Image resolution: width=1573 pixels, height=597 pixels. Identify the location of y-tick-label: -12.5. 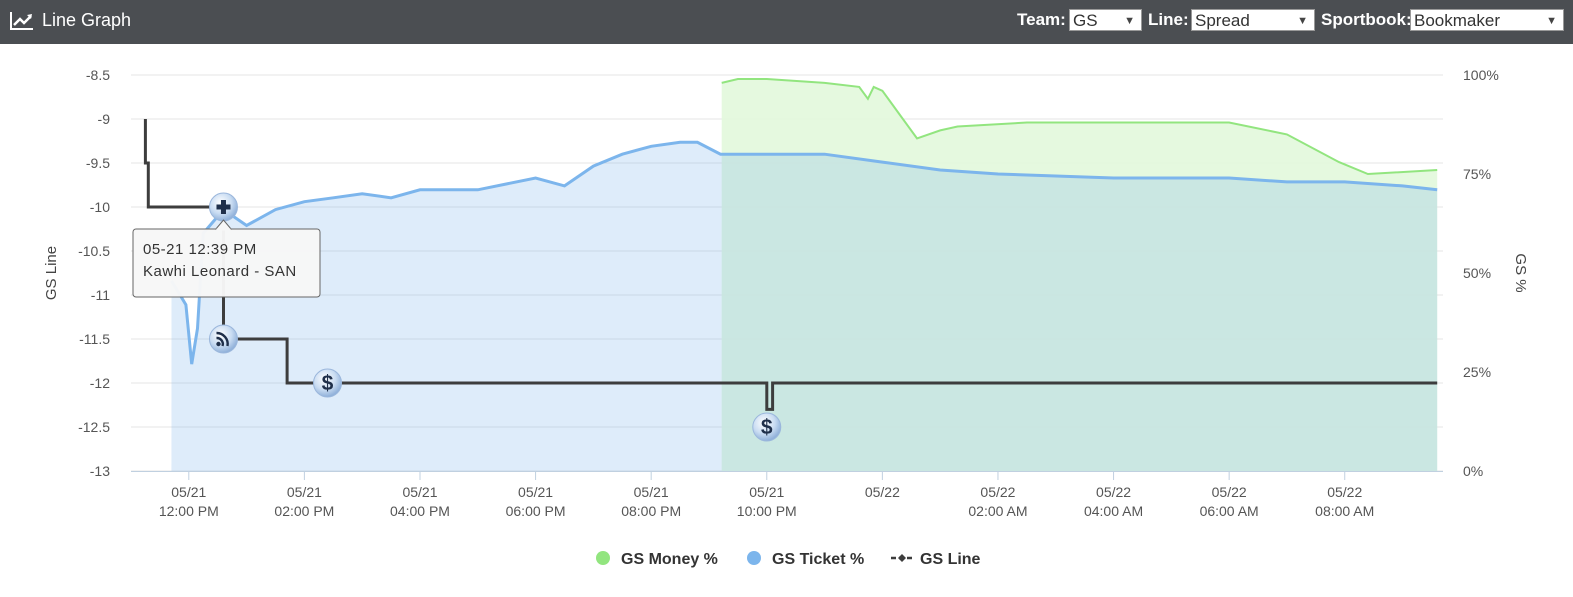
(94, 427).